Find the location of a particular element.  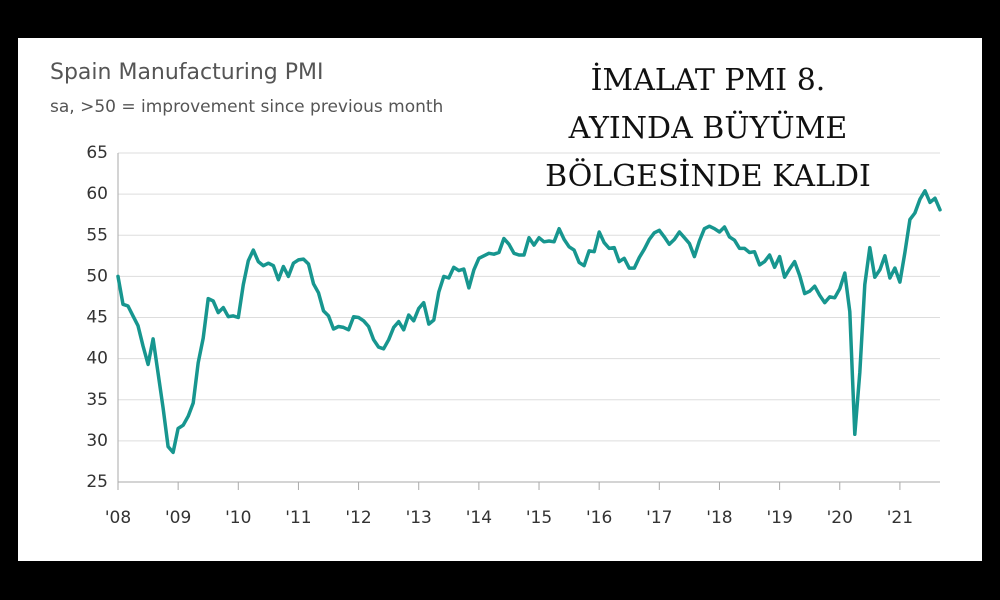

x-tick-label: '12 is located at coordinates (358, 518).